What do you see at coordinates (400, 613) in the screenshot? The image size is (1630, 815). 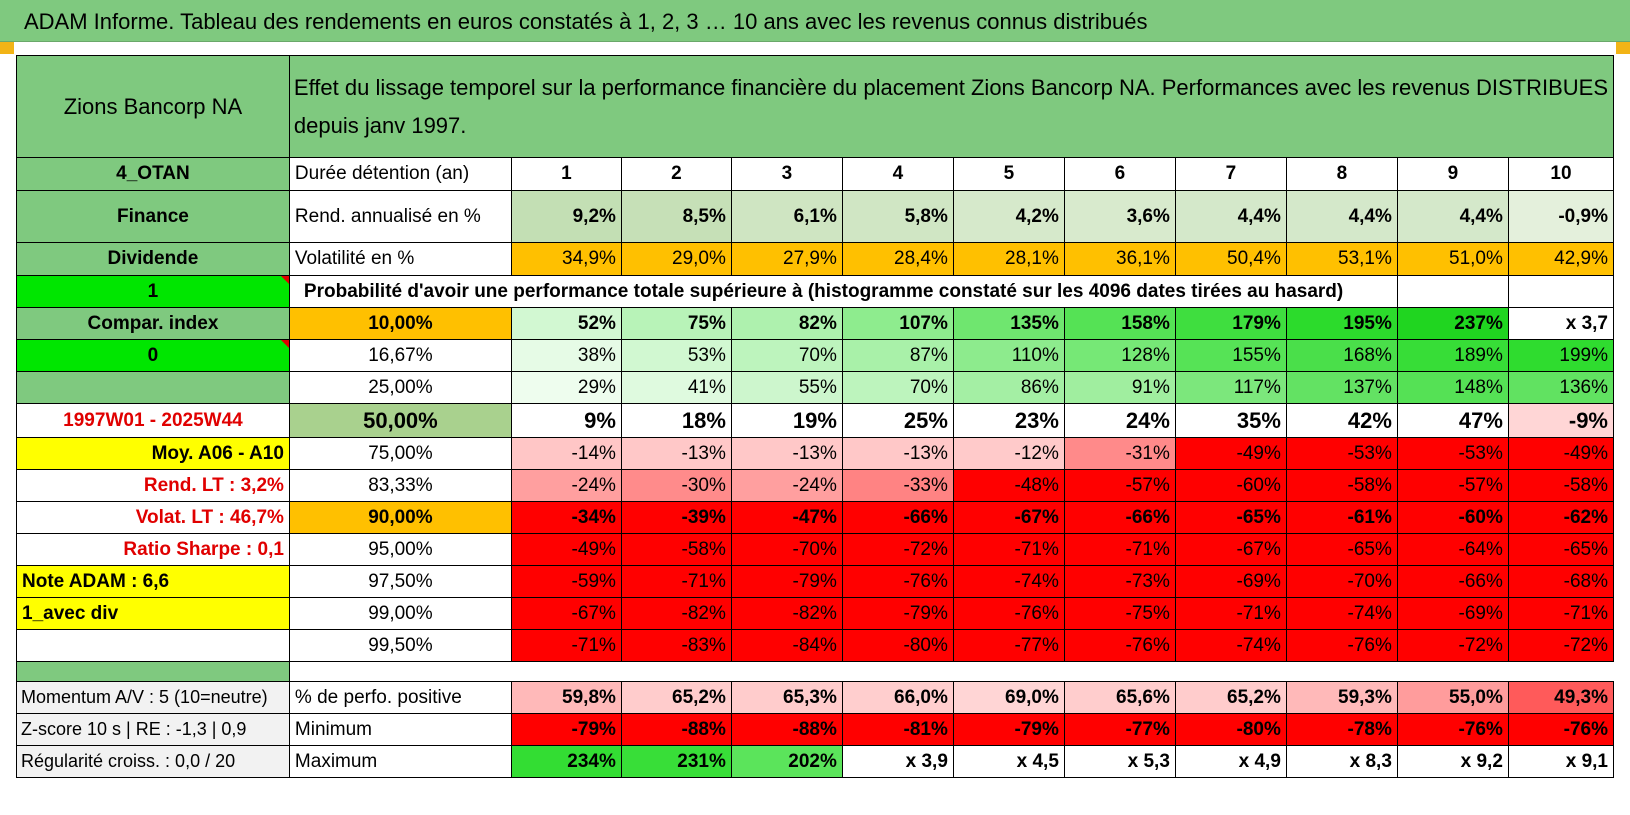 I see `quantile-label: 99,00%` at bounding box center [400, 613].